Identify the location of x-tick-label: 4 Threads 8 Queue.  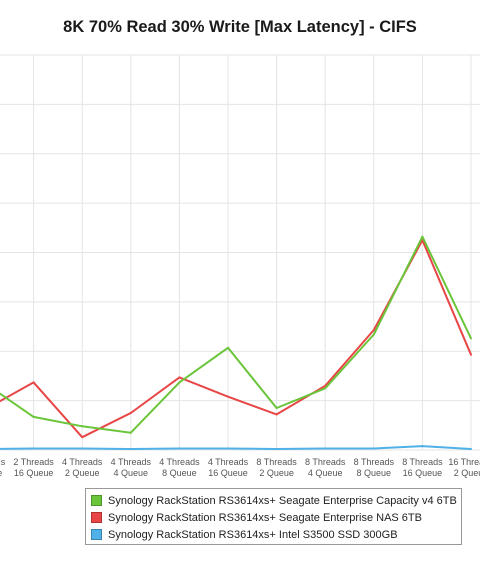
(179, 467).